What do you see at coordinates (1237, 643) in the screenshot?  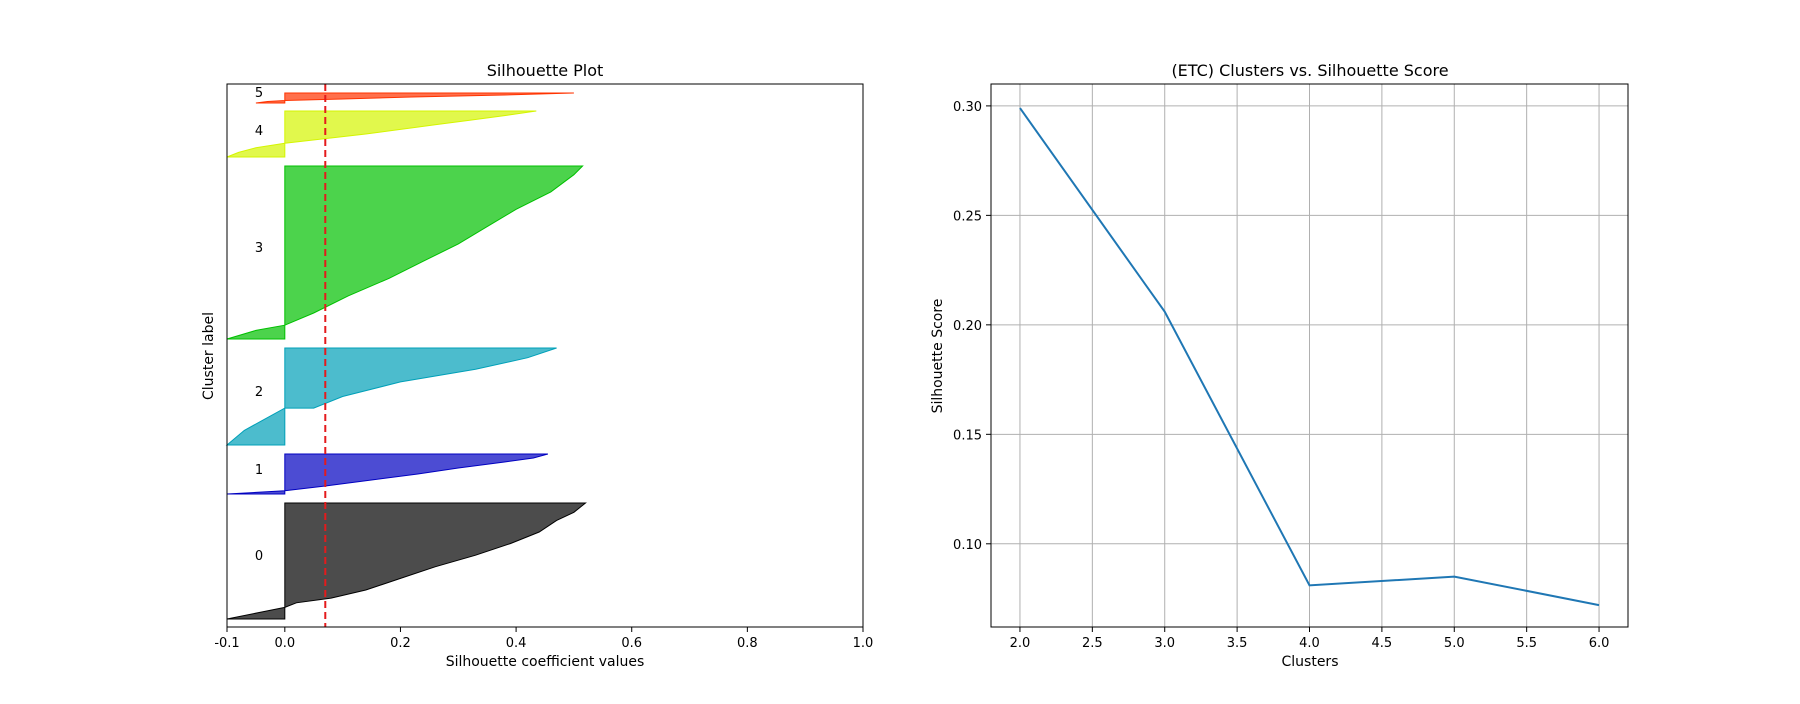 I see `right-x-tick-label: 3.5` at bounding box center [1237, 643].